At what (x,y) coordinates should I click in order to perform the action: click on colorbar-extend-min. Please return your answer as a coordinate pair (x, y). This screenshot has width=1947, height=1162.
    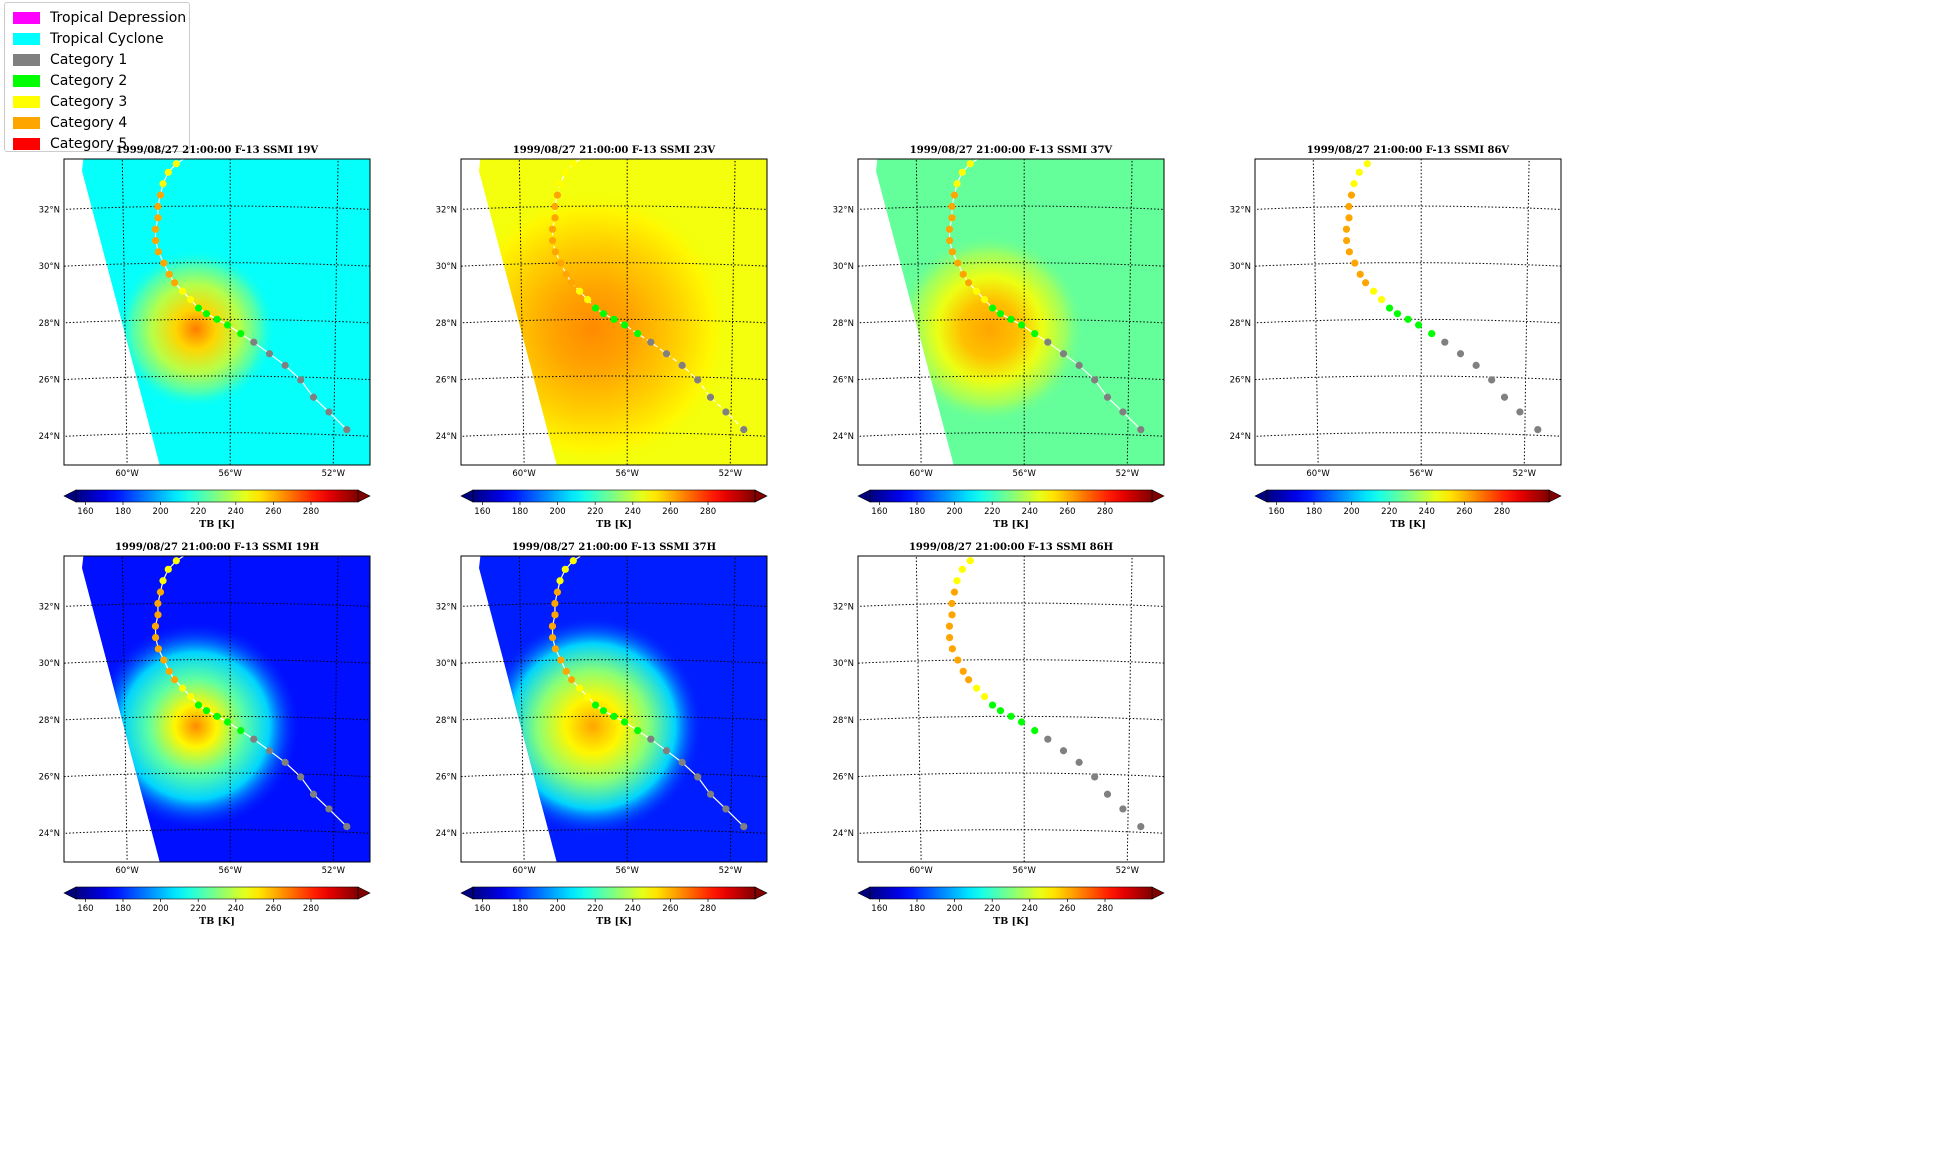
    Looking at the image, I should click on (70, 893).